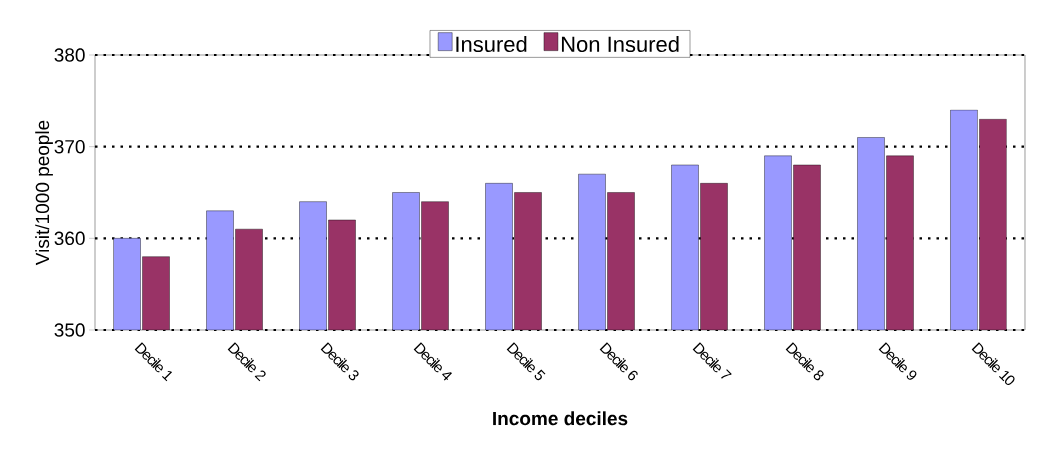  Describe the element at coordinates (69, 55) in the screenshot. I see `y-tick-label: 380` at that location.